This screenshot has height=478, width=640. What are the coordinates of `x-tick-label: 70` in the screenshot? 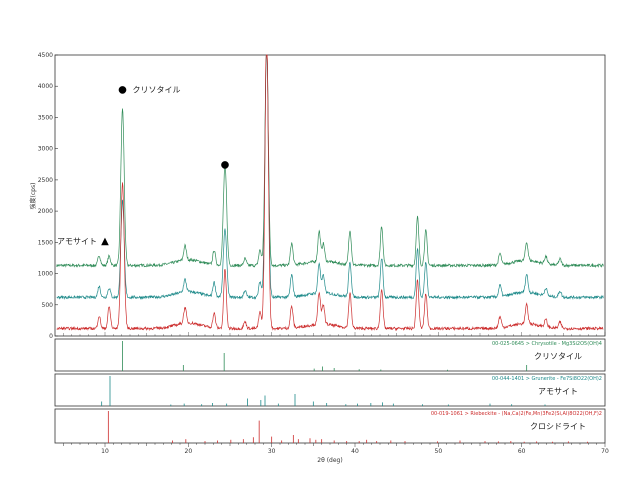 It's located at (605, 451).